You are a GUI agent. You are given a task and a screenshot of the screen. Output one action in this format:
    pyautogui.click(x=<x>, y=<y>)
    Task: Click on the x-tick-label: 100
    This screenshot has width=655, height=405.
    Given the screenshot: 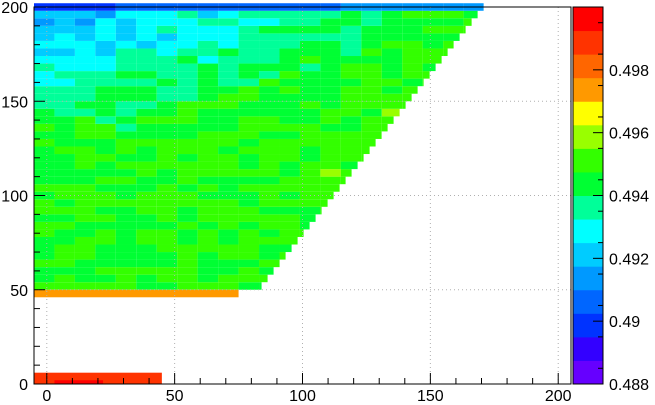 What is the action you would take?
    pyautogui.click(x=302, y=396)
    